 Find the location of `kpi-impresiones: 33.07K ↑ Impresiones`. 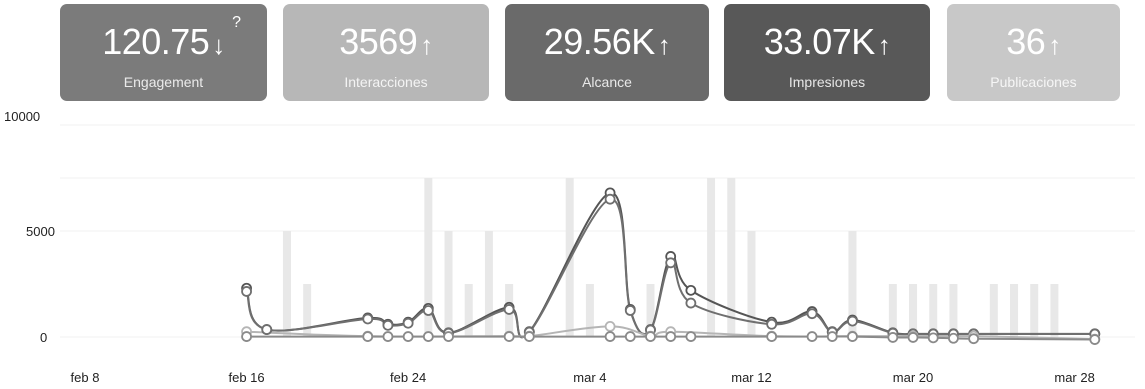

kpi-impresiones: 33.07K ↑ Impresiones is located at coordinates (827, 52).